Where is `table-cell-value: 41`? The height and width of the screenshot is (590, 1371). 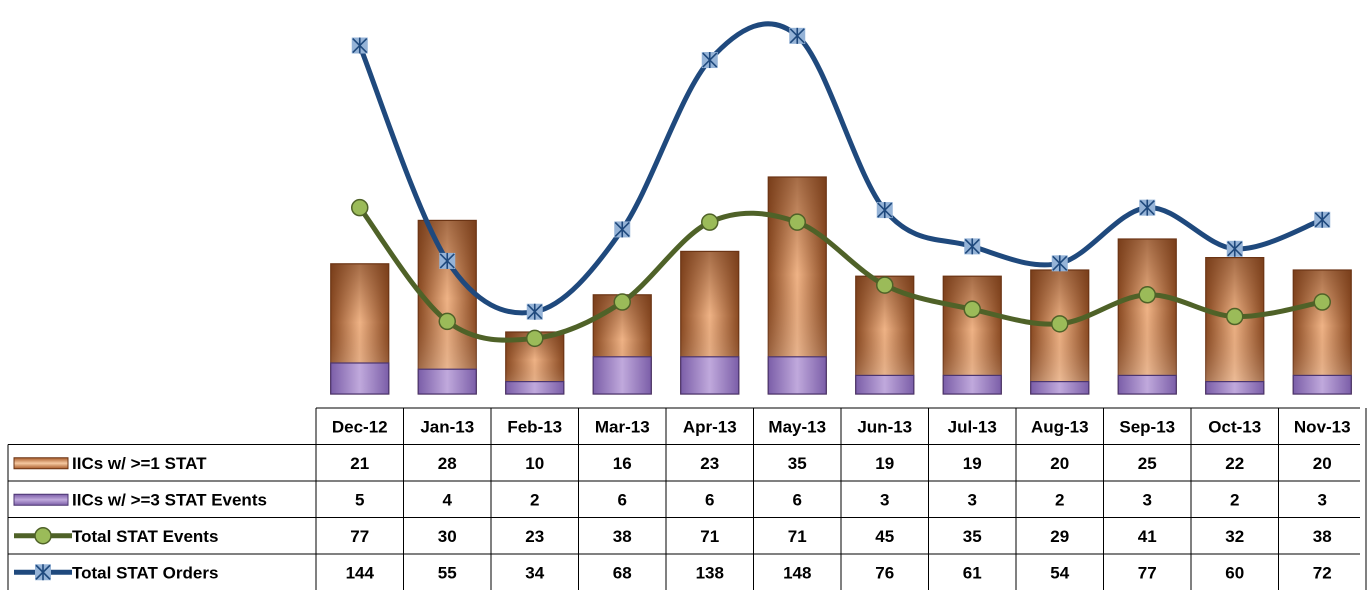
table-cell-value: 41 is located at coordinates (1147, 536).